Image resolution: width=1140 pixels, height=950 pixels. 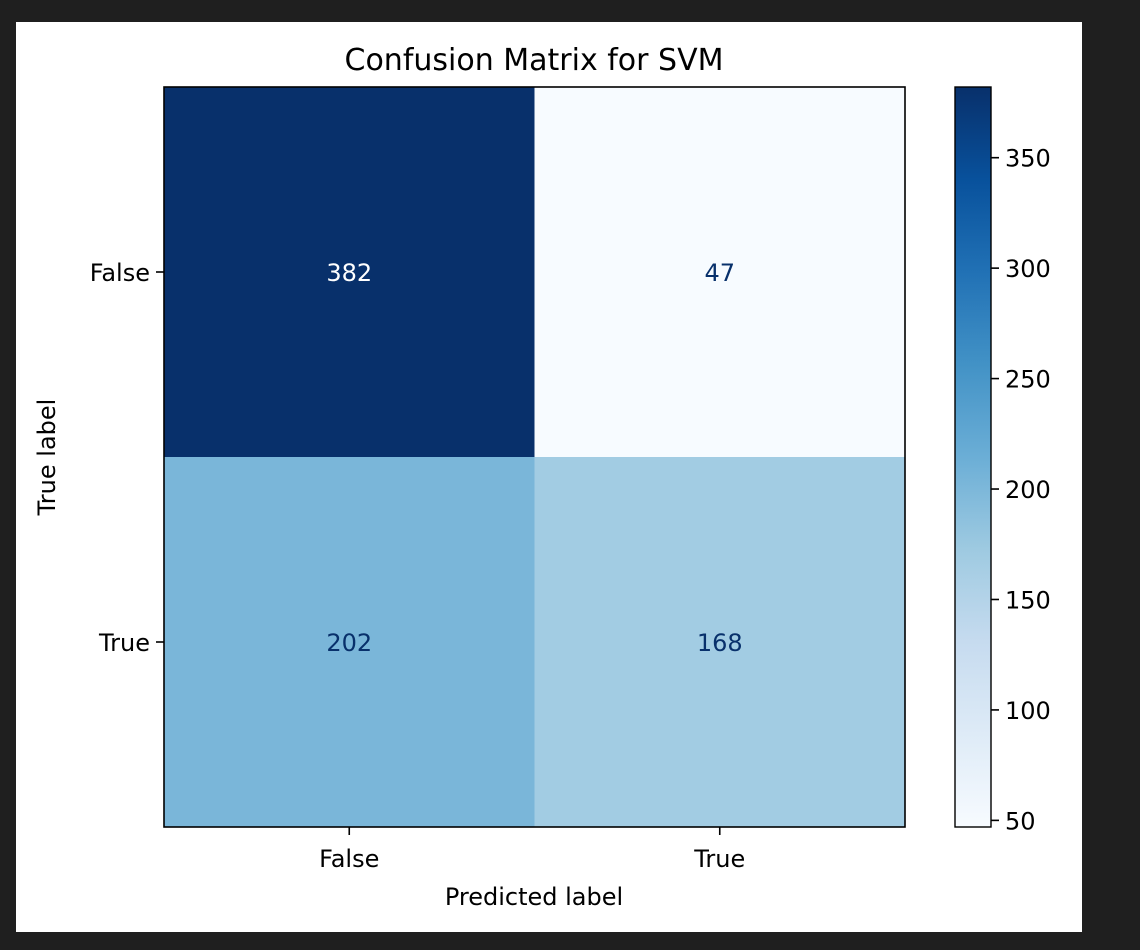 I want to click on cell-value-label: 47, so click(x=719, y=273).